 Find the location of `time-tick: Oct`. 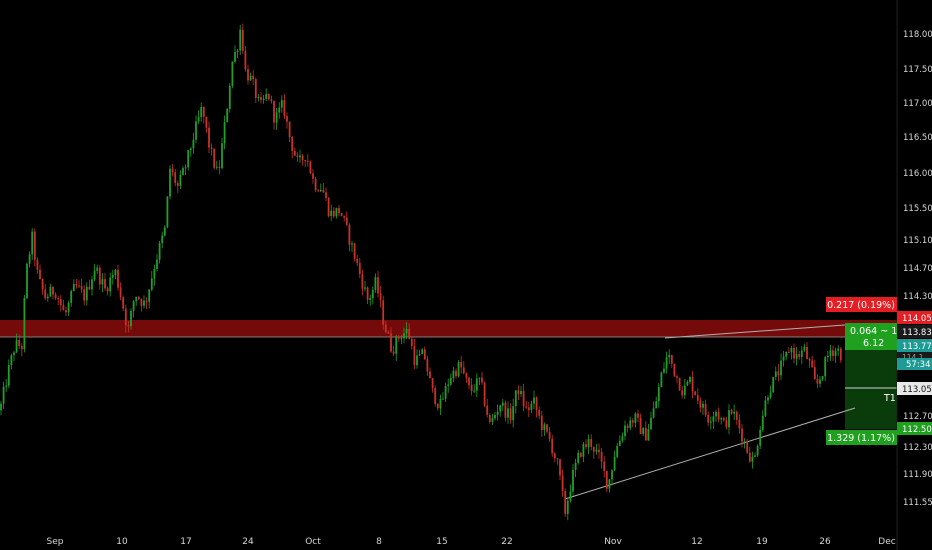

time-tick: Oct is located at coordinates (313, 542).